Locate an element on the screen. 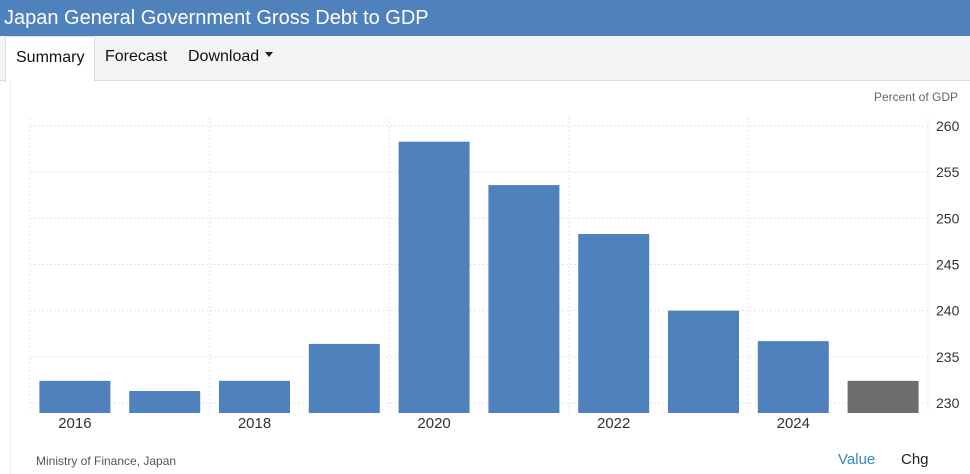  tab-summary: Summary is located at coordinates (50, 59).